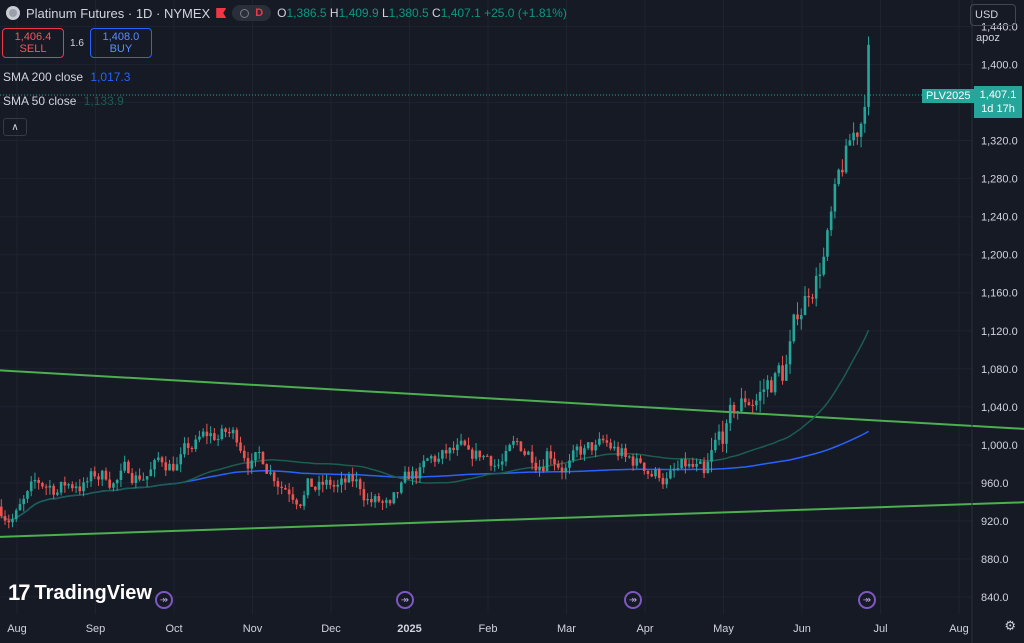 This screenshot has height=643, width=1024. What do you see at coordinates (33, 43) in the screenshot?
I see `sell-button: 1,406.4 SELL` at bounding box center [33, 43].